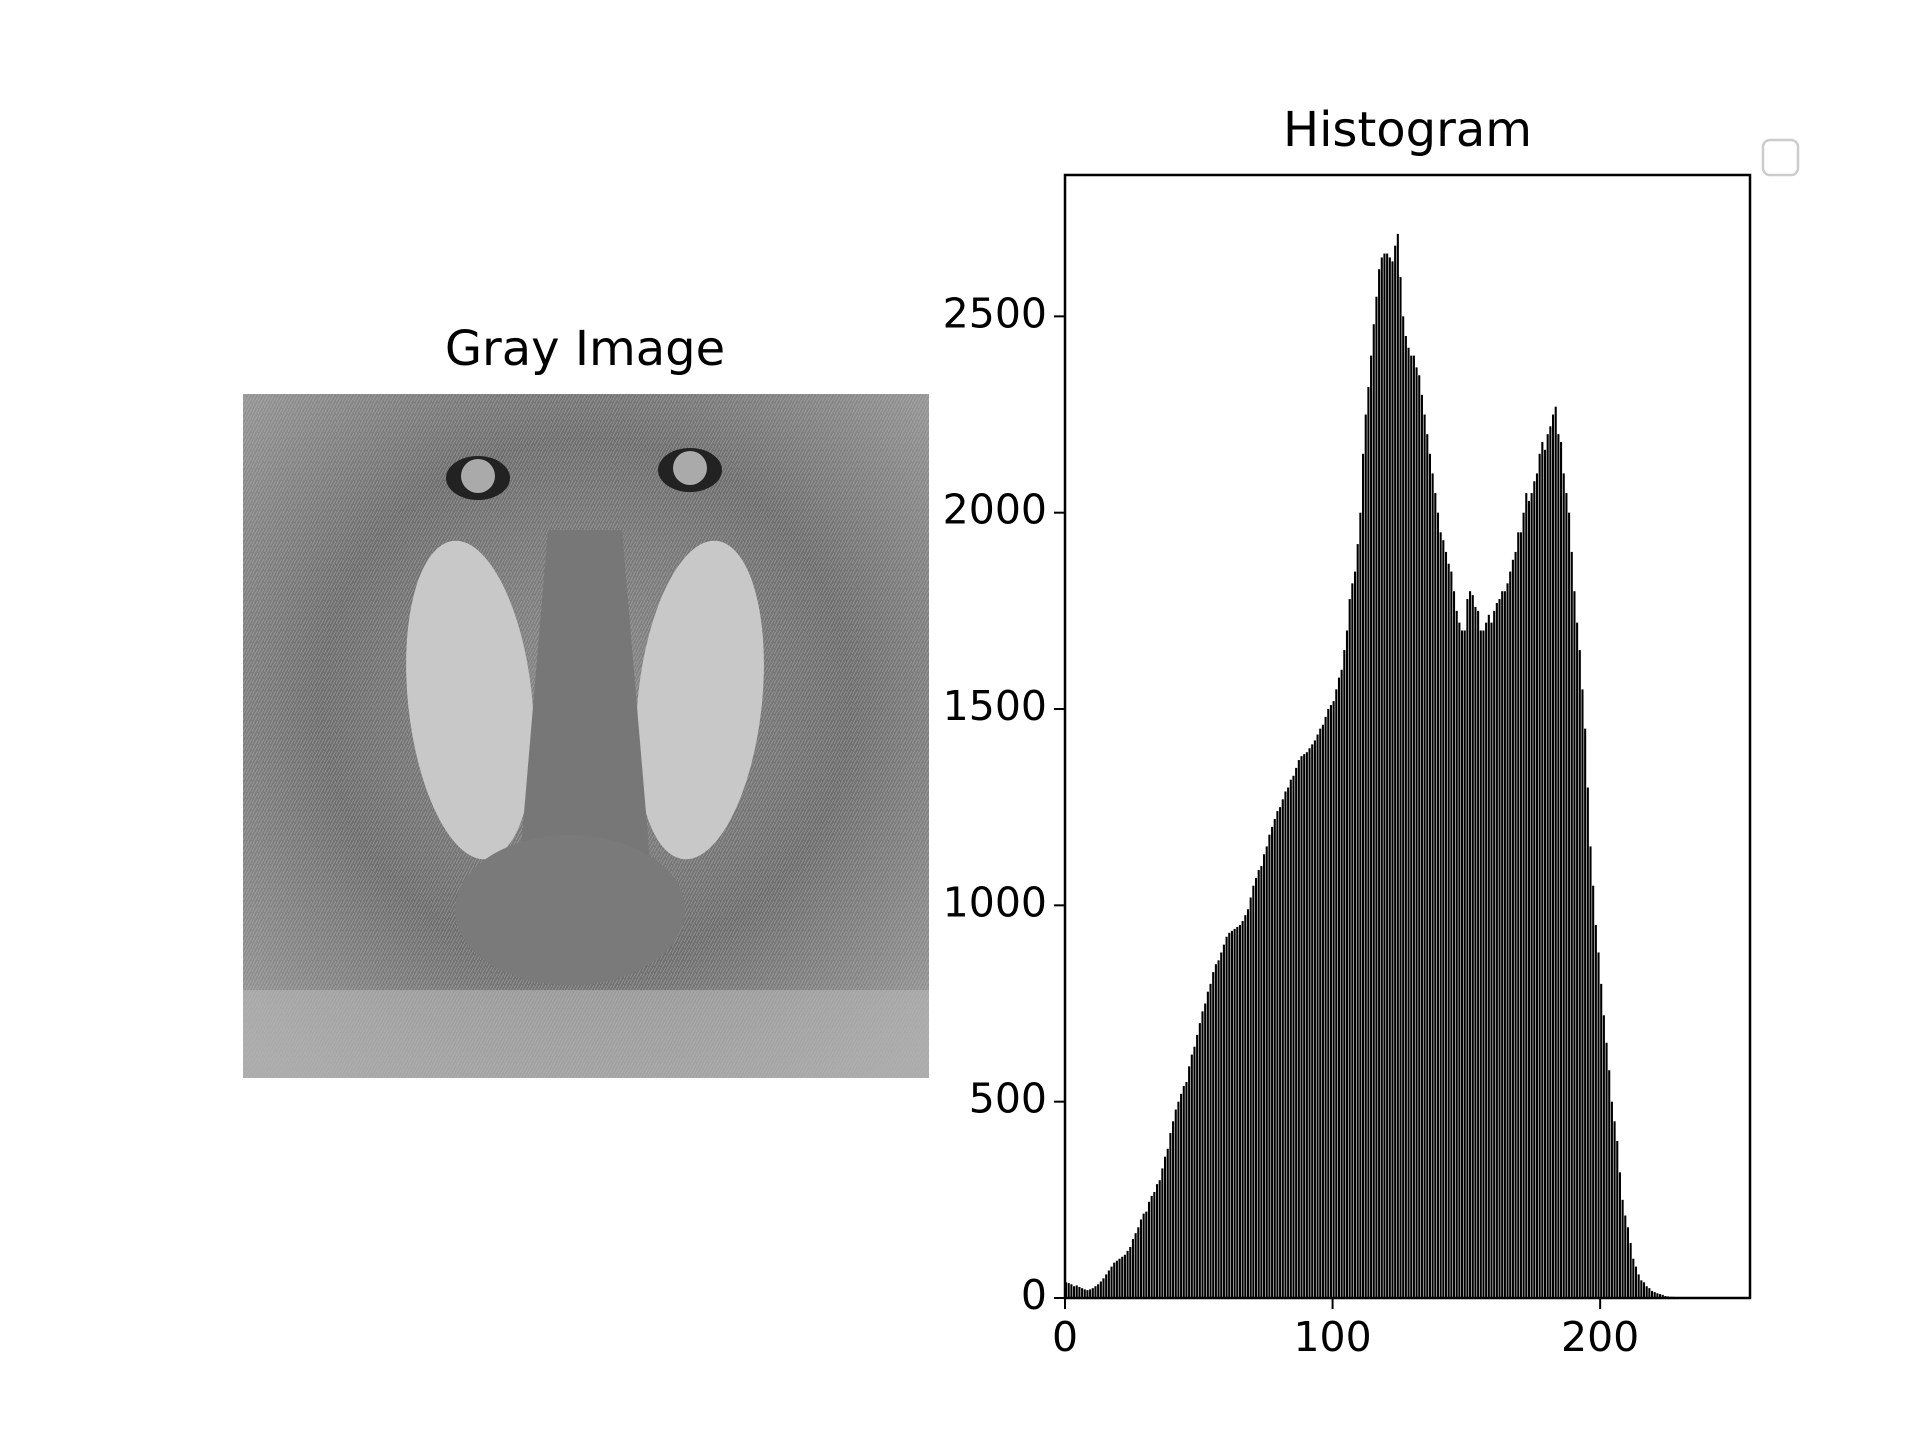  Describe the element at coordinates (700, 700) in the screenshot. I see `cheek-right` at that location.